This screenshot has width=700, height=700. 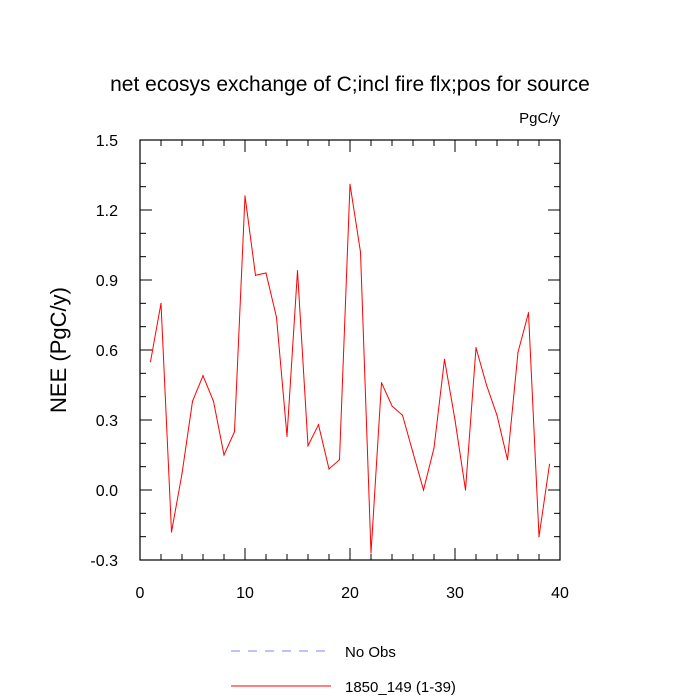 I want to click on units-label: PgC/y, so click(x=539, y=118).